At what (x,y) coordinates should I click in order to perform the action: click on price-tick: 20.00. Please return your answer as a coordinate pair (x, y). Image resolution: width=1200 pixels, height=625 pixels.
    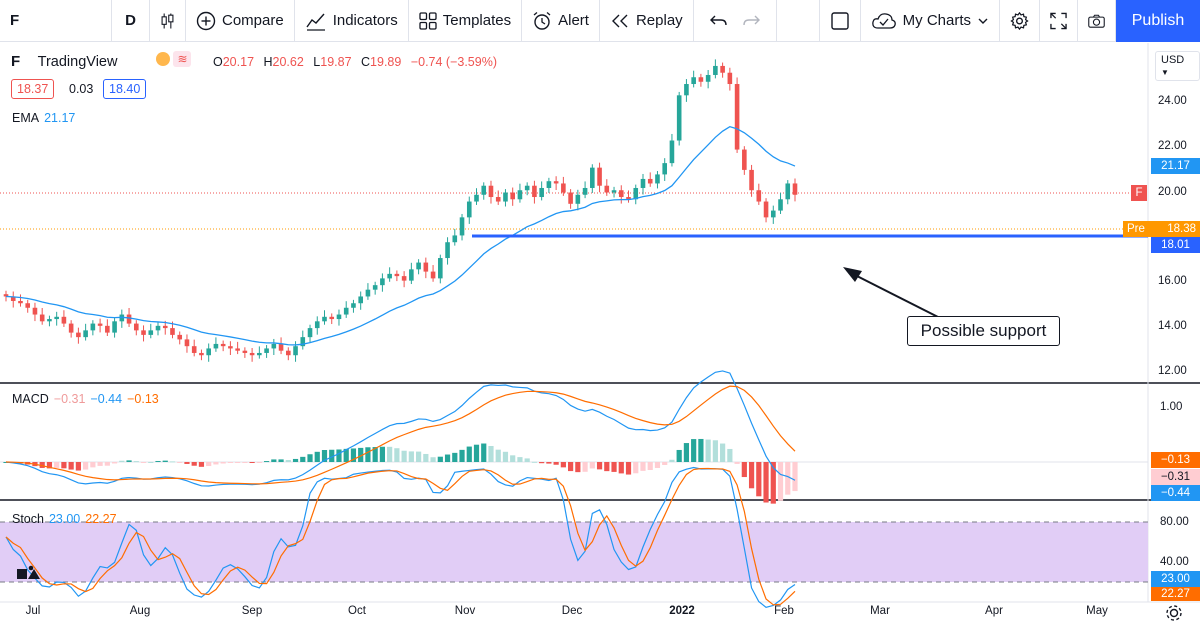
    Looking at the image, I should click on (1172, 192).